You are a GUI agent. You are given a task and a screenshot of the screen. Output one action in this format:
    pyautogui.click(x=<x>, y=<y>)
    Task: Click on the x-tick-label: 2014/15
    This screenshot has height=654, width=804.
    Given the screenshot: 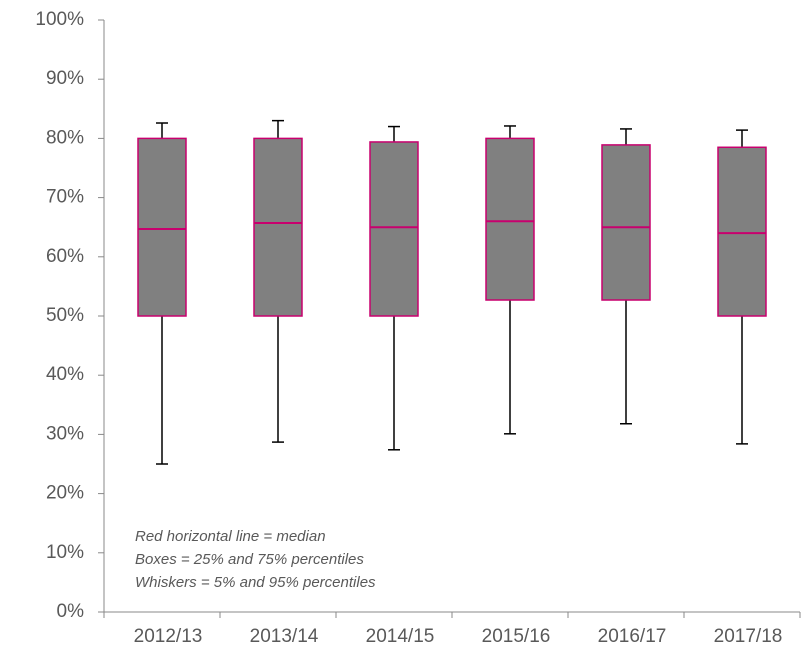 What is the action you would take?
    pyautogui.click(x=400, y=636)
    